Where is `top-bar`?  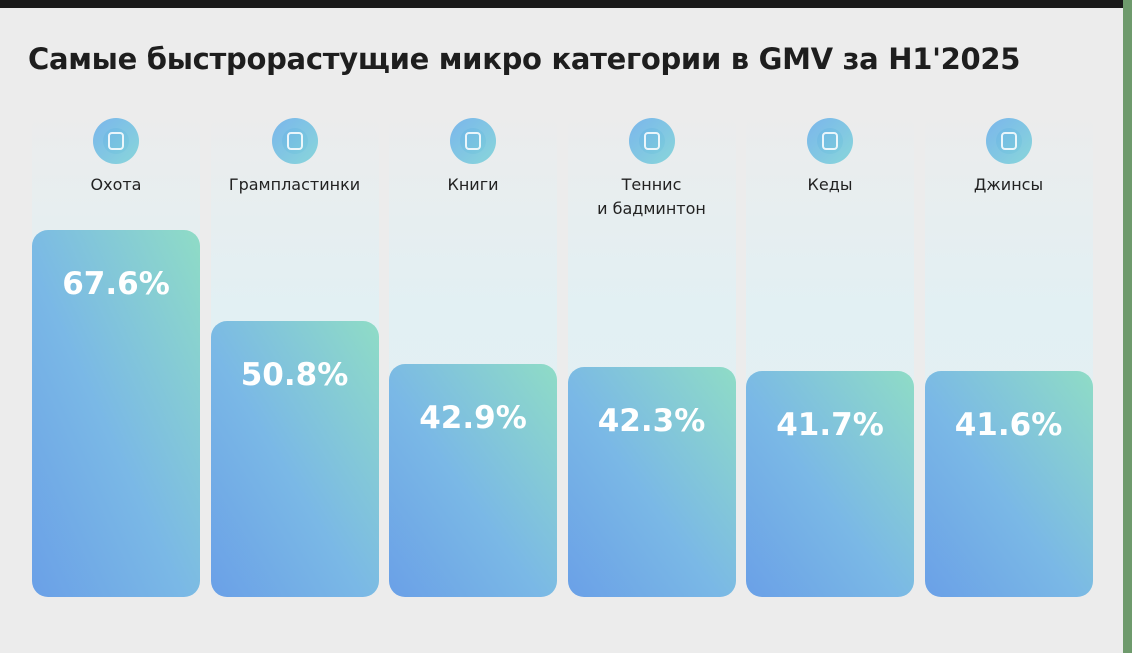 top-bar is located at coordinates (566, 4).